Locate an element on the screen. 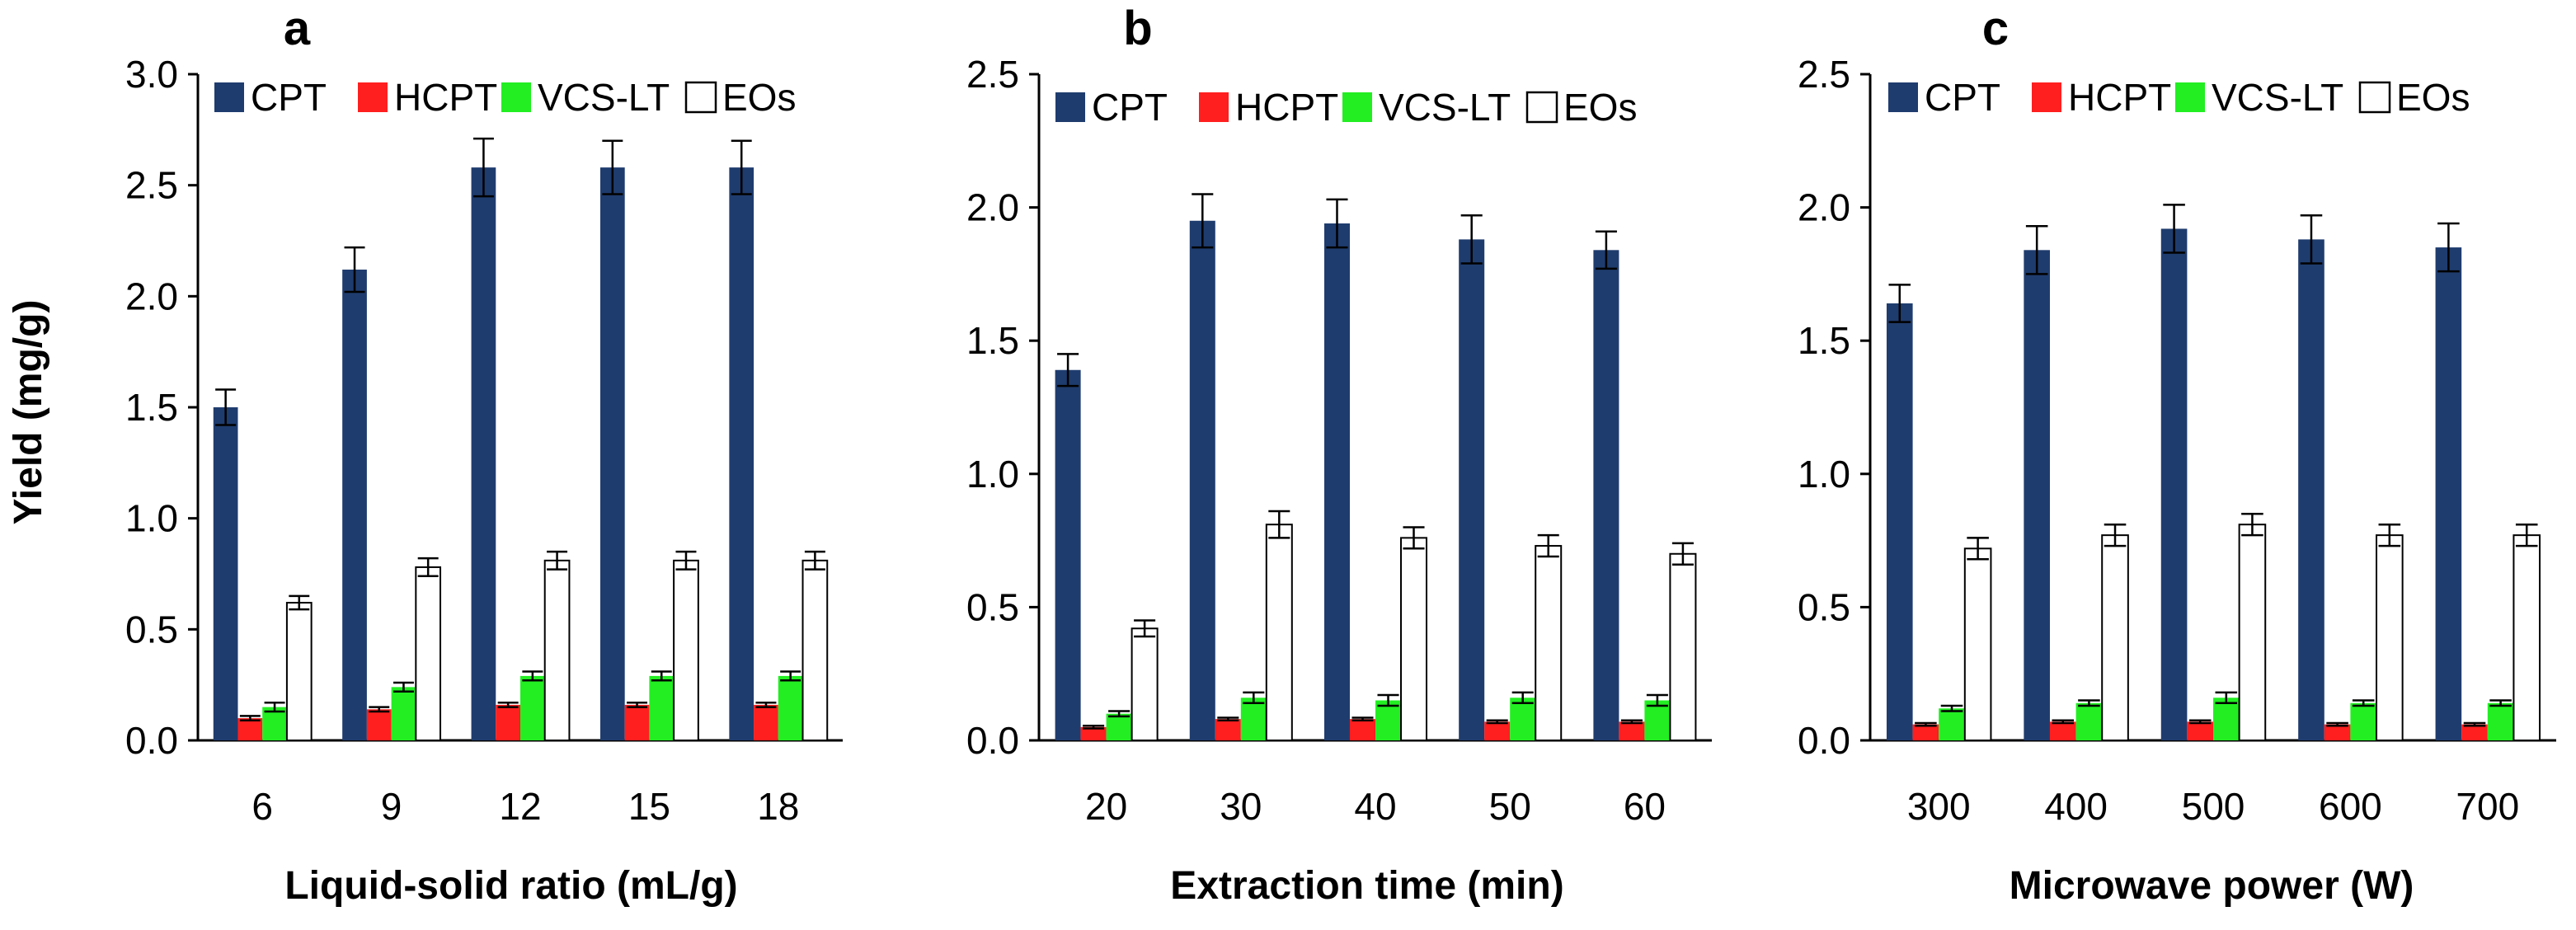  legend-label-vcs-lt: VCS-LT is located at coordinates (2277, 97).